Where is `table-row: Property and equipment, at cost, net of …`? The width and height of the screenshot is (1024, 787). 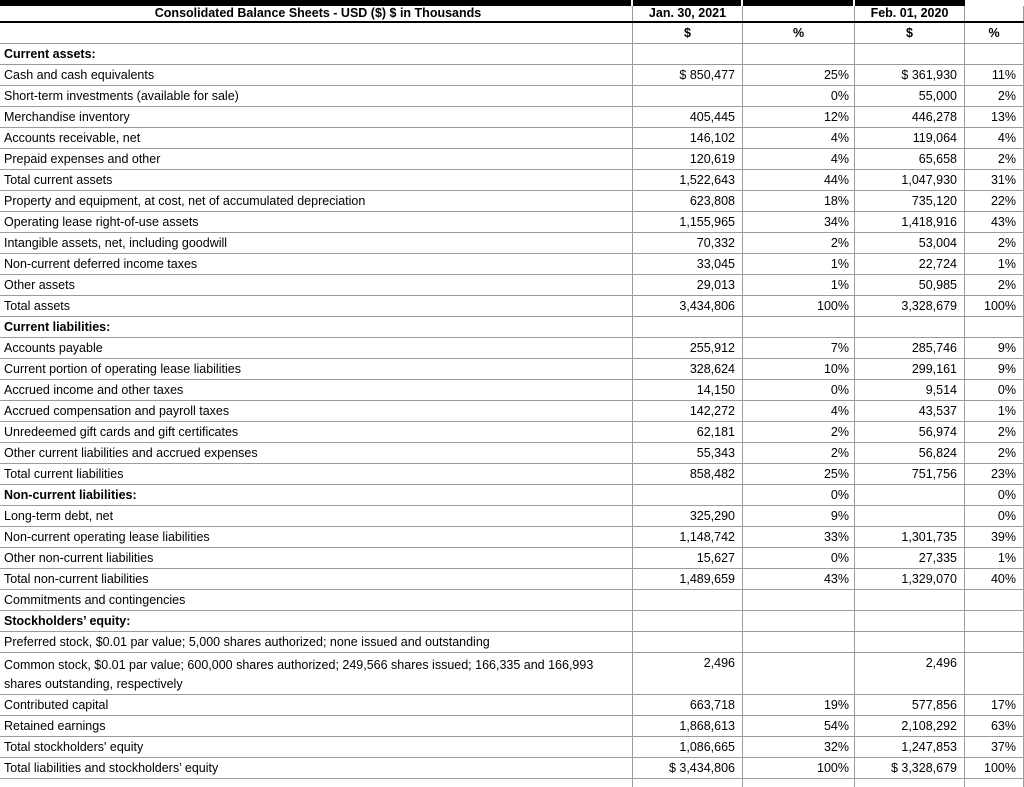
table-row: Property and equipment, at cost, net of … is located at coordinates (512, 201).